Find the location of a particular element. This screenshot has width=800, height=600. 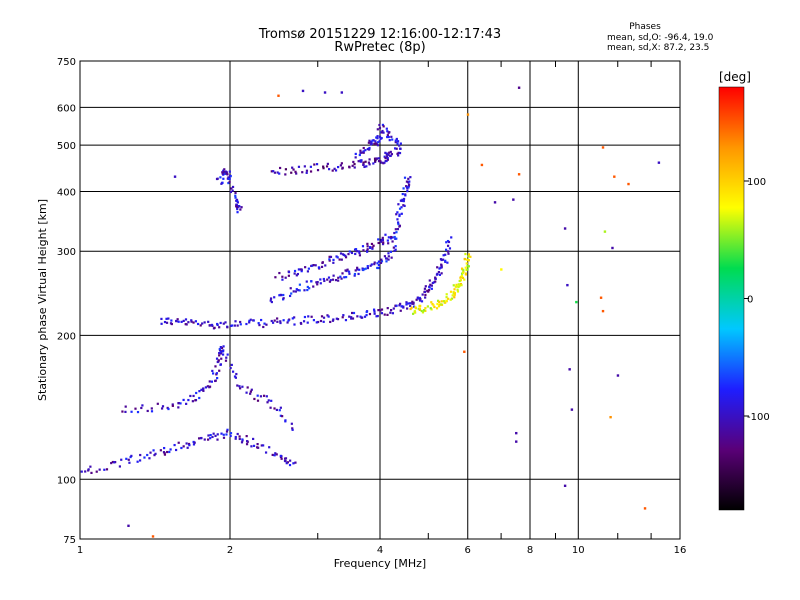

colorbar-tick-label: 100 is located at coordinates (756, 182).